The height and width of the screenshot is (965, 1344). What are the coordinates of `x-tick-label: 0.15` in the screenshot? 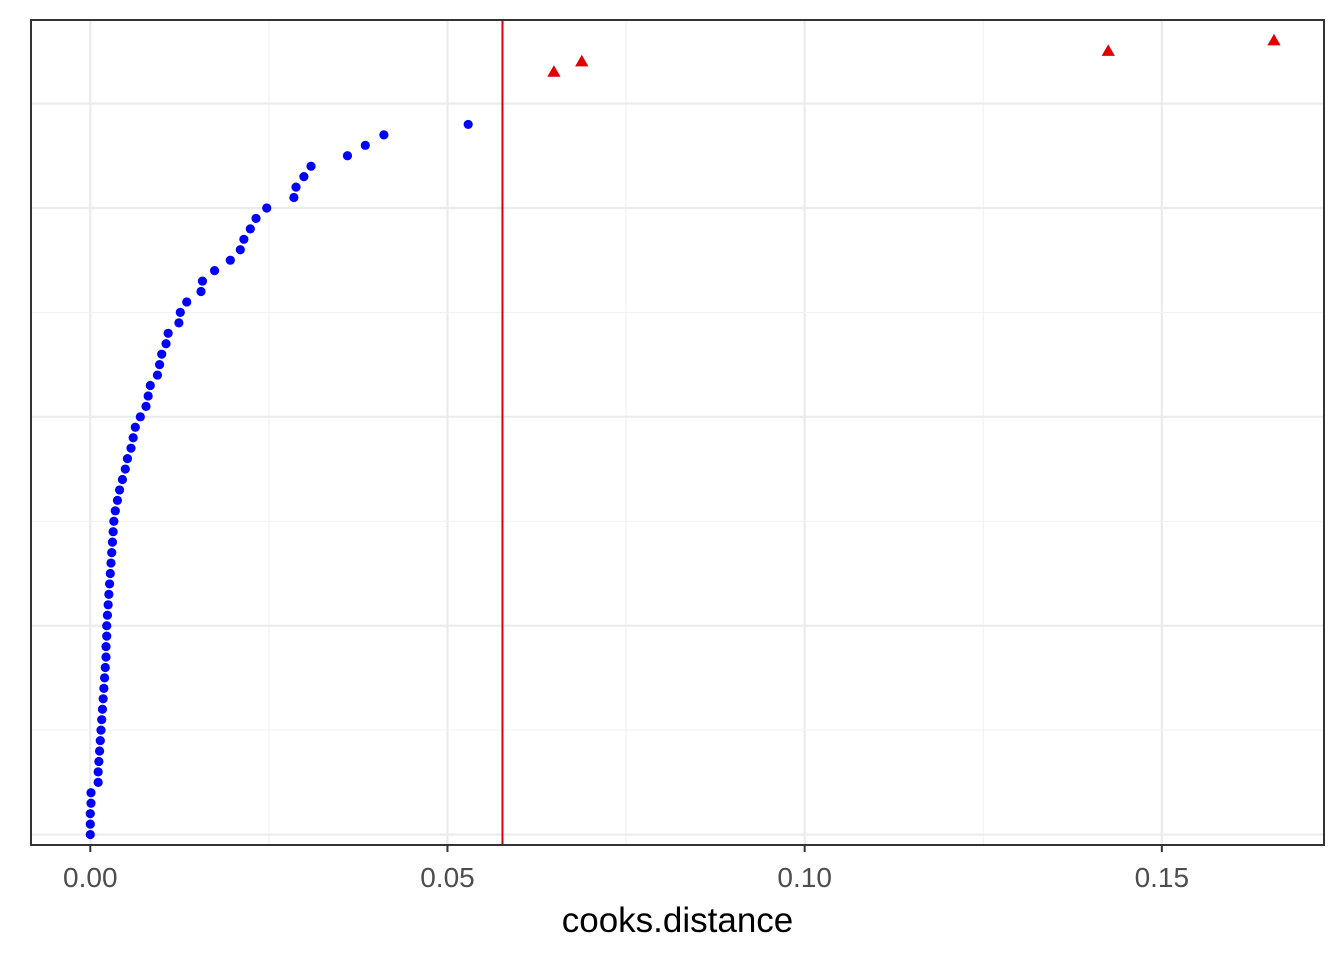 It's located at (1162, 877).